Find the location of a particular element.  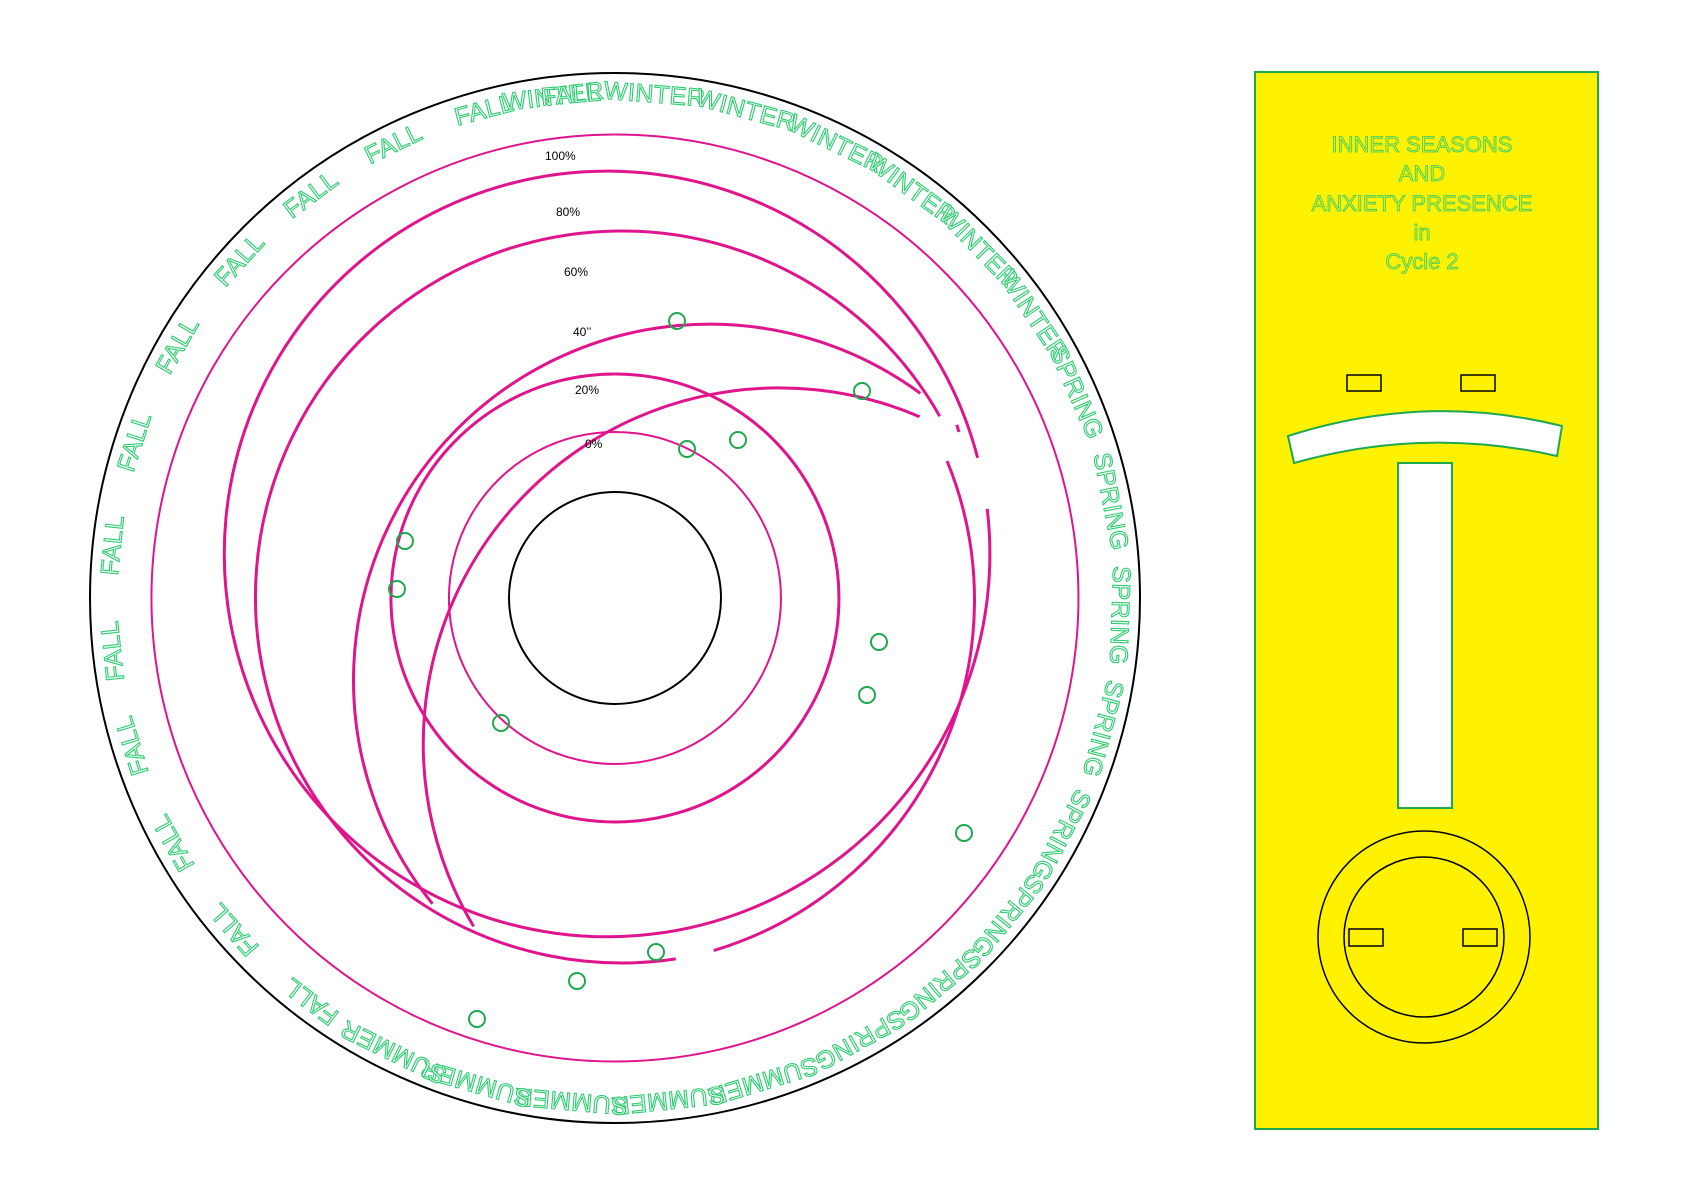

ring-80-tail is located at coordinates (958, 428).